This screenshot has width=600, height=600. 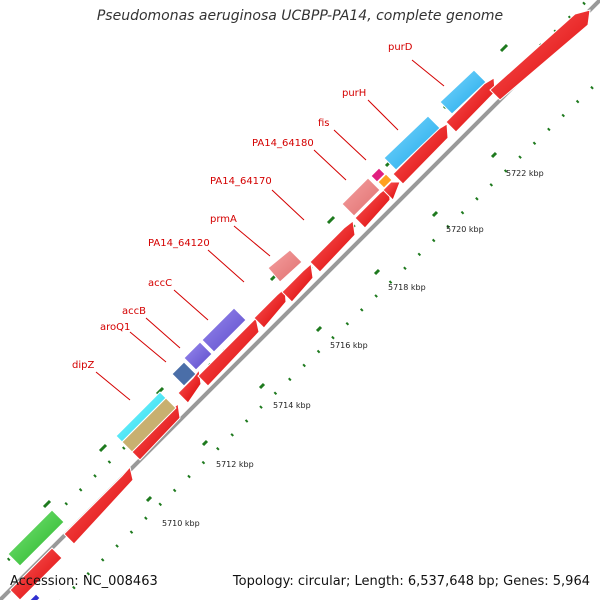 What do you see at coordinates (361, 197) in the screenshot?
I see `gene-PA14_64180-shape` at bounding box center [361, 197].